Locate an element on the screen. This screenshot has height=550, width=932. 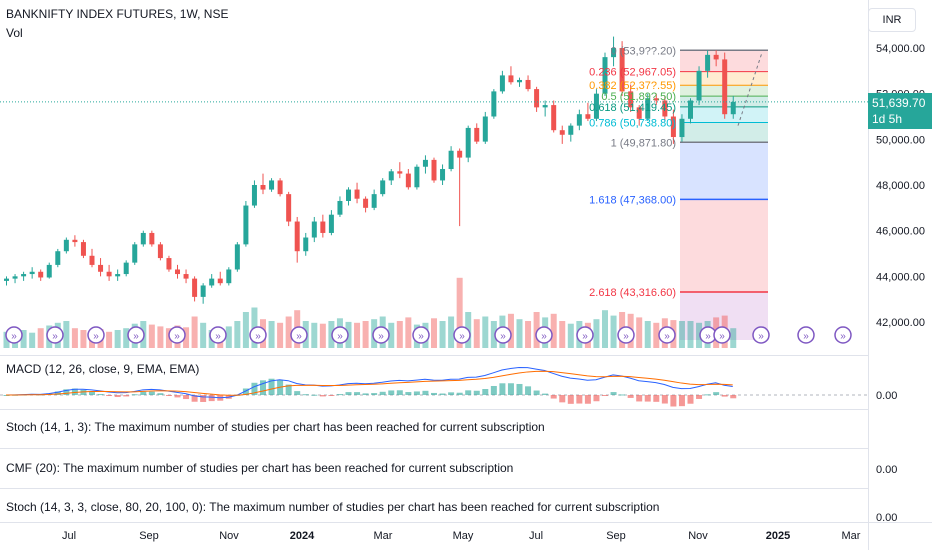
stoch-zero-label: 0.00 is located at coordinates (886, 518).